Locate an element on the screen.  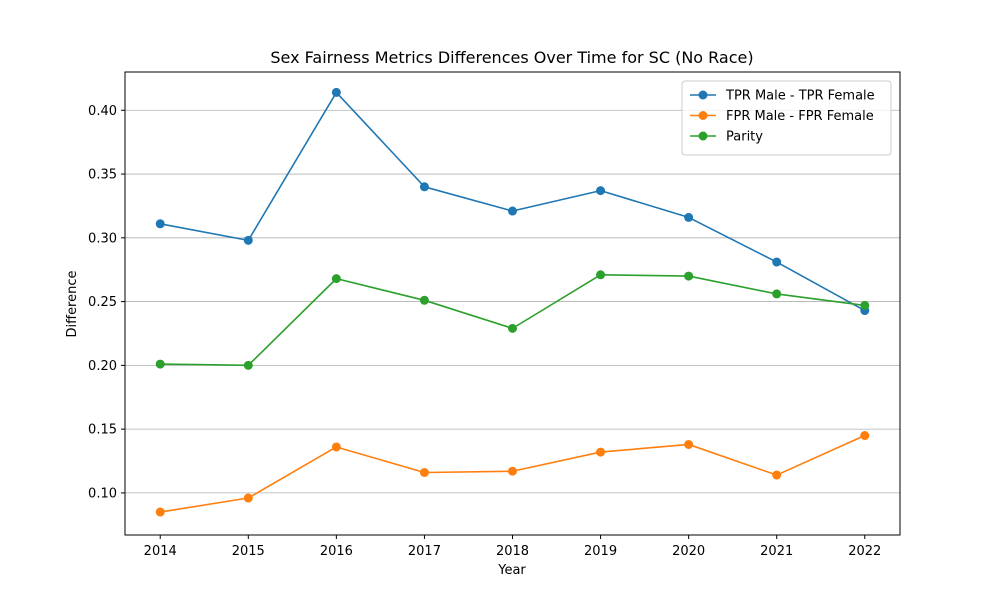
y-tick-label: 0.25 is located at coordinates (102, 302).